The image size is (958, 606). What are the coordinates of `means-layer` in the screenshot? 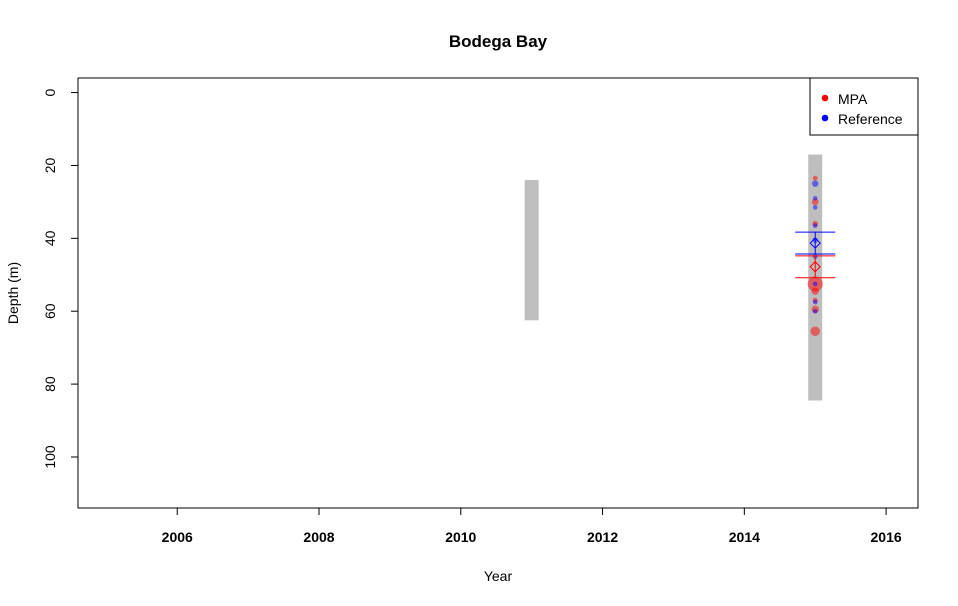 It's located at (815, 255).